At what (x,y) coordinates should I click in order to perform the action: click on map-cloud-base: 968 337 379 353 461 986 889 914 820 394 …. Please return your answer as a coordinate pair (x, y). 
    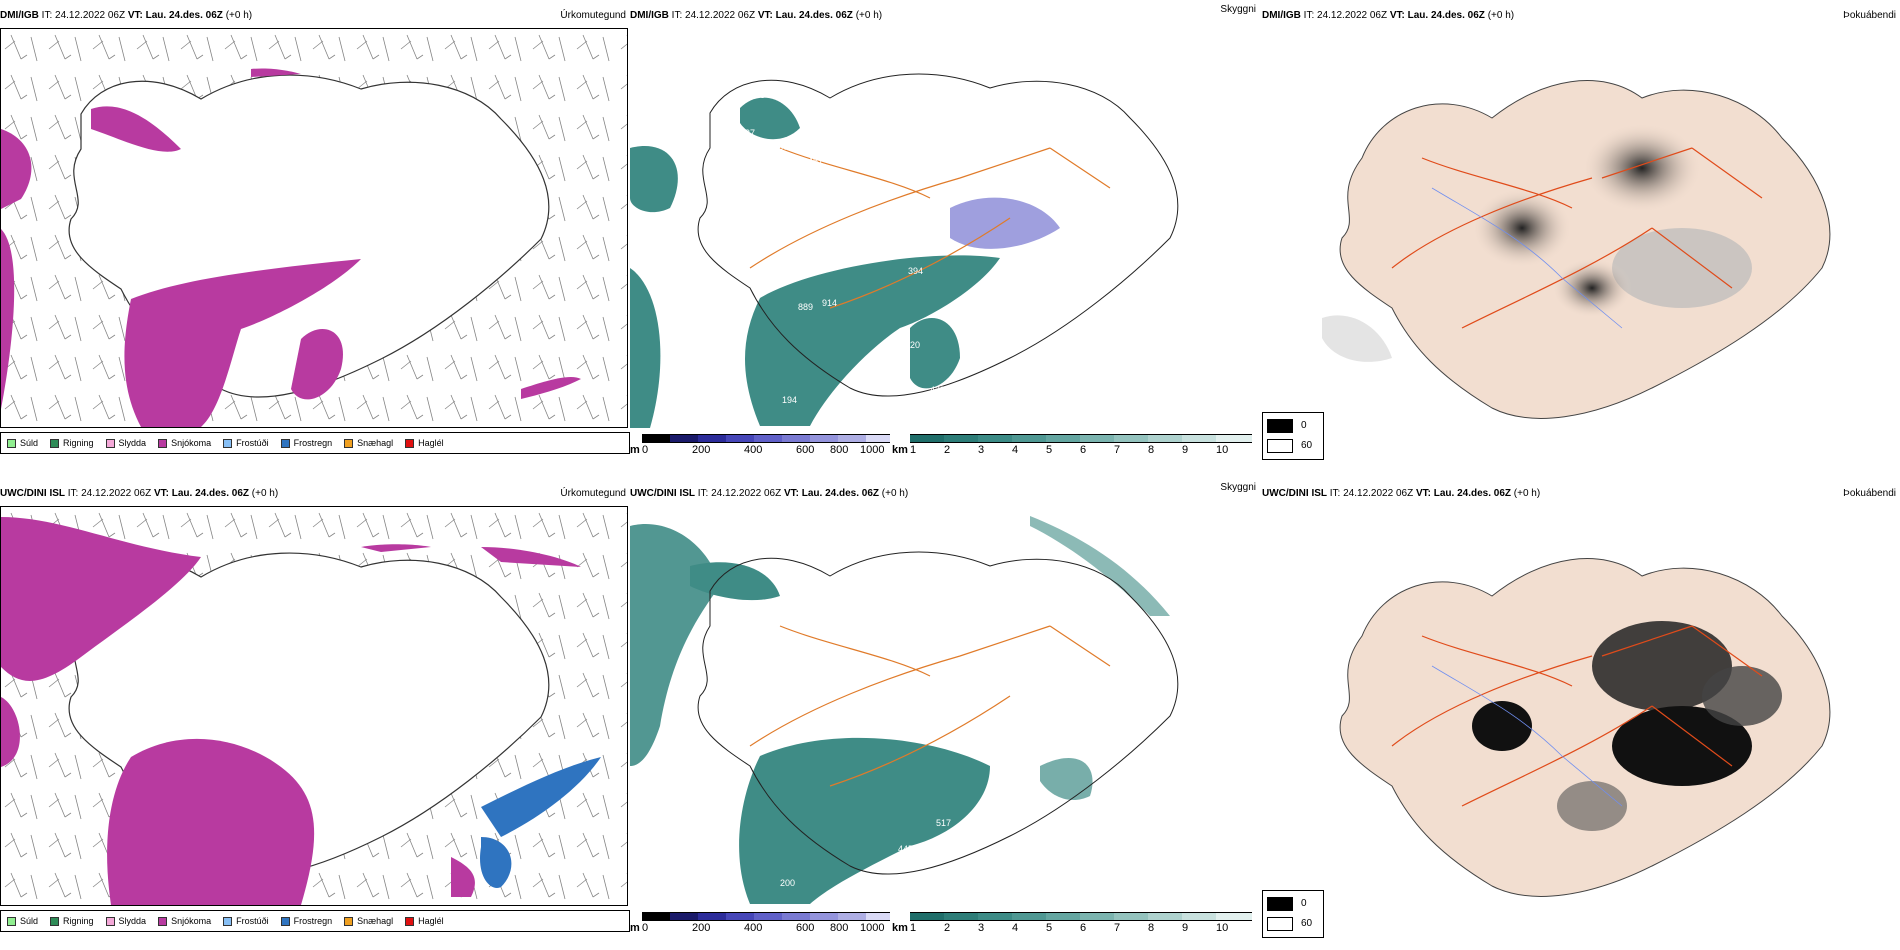
    Looking at the image, I should click on (904, 250).